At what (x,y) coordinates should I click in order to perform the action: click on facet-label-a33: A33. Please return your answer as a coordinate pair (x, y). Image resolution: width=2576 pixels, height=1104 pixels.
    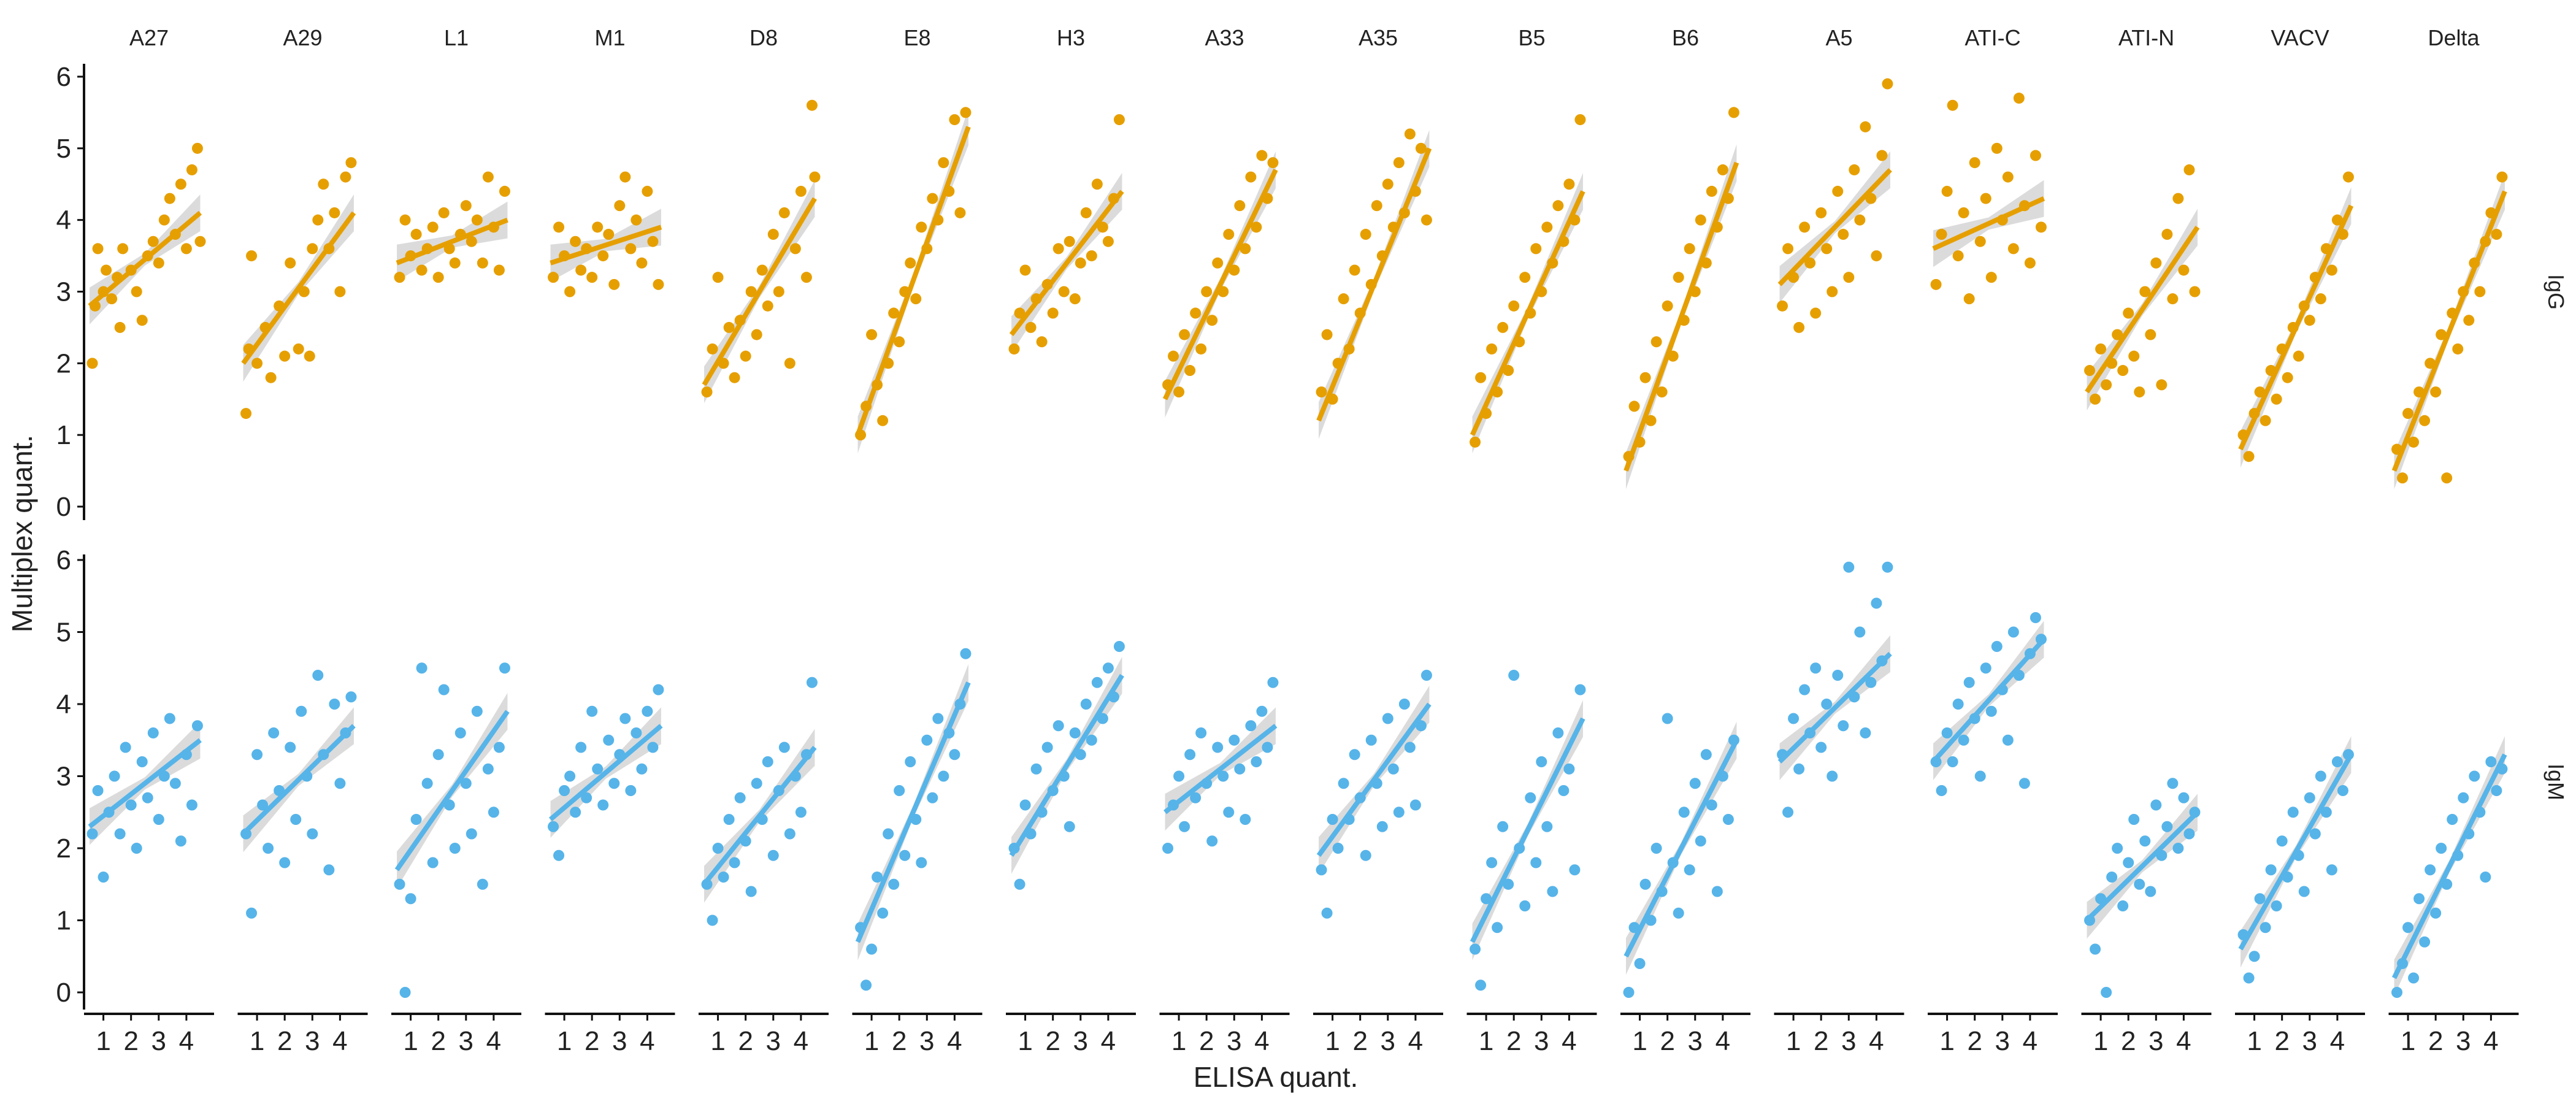
    Looking at the image, I should click on (1224, 37).